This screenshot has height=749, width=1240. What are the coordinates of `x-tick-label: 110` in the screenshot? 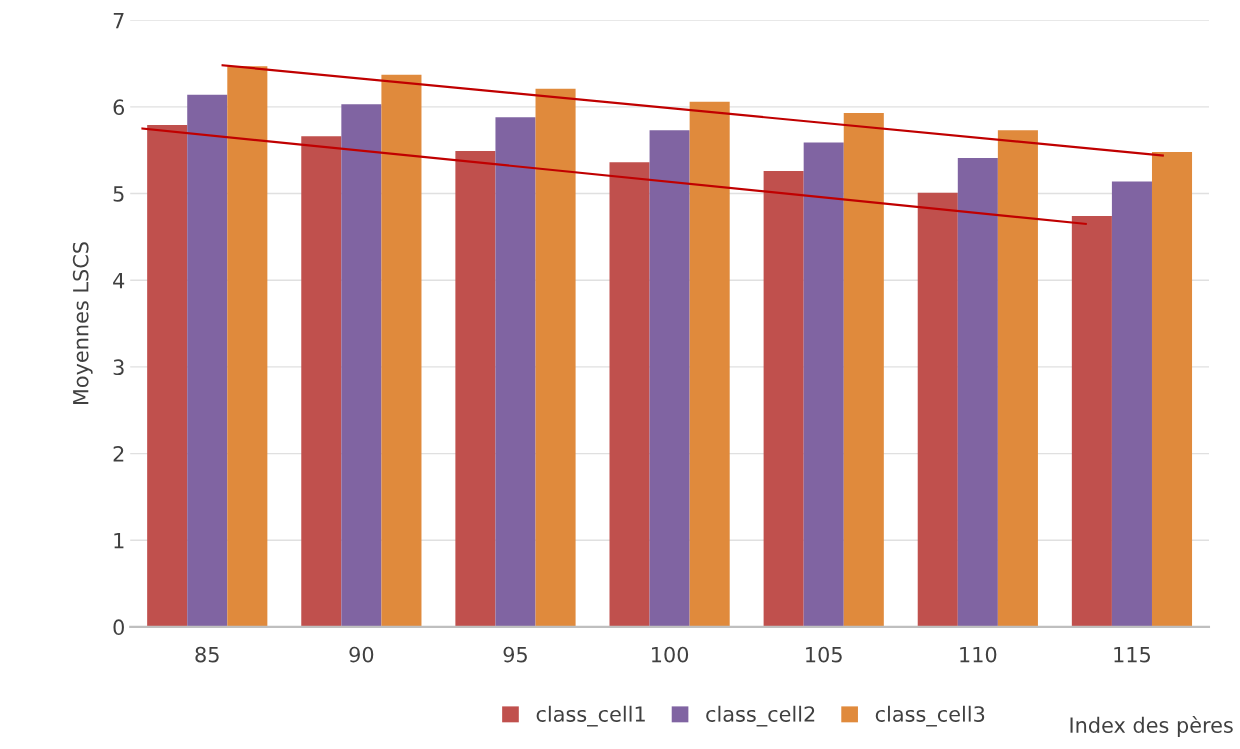 It's located at (978, 654).